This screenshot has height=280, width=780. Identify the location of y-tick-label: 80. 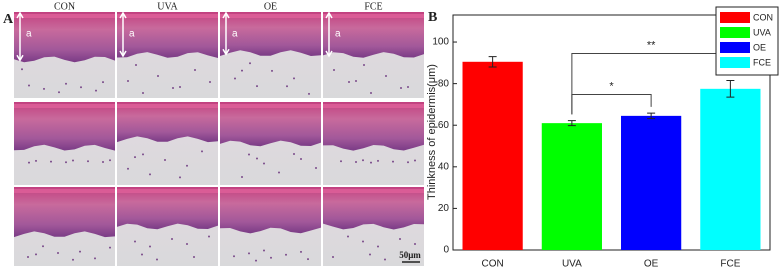
(444, 83).